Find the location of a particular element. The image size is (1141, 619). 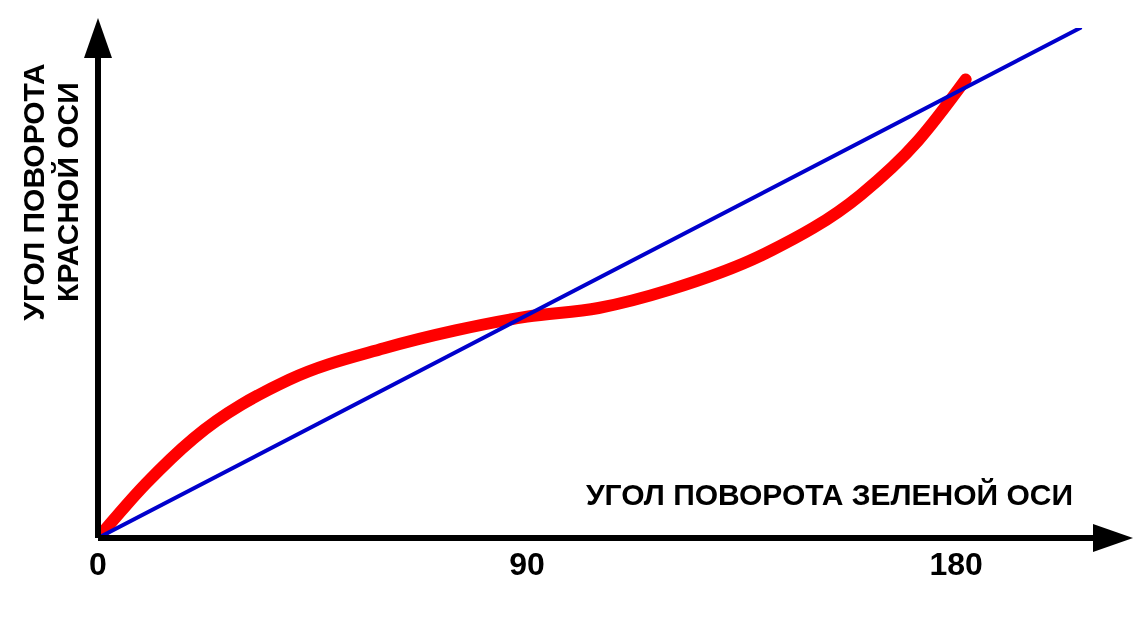

y-axis-title: УГОЛ ПОВОРОТА КРАСНОЙ ОСИ is located at coordinates (51, 192).